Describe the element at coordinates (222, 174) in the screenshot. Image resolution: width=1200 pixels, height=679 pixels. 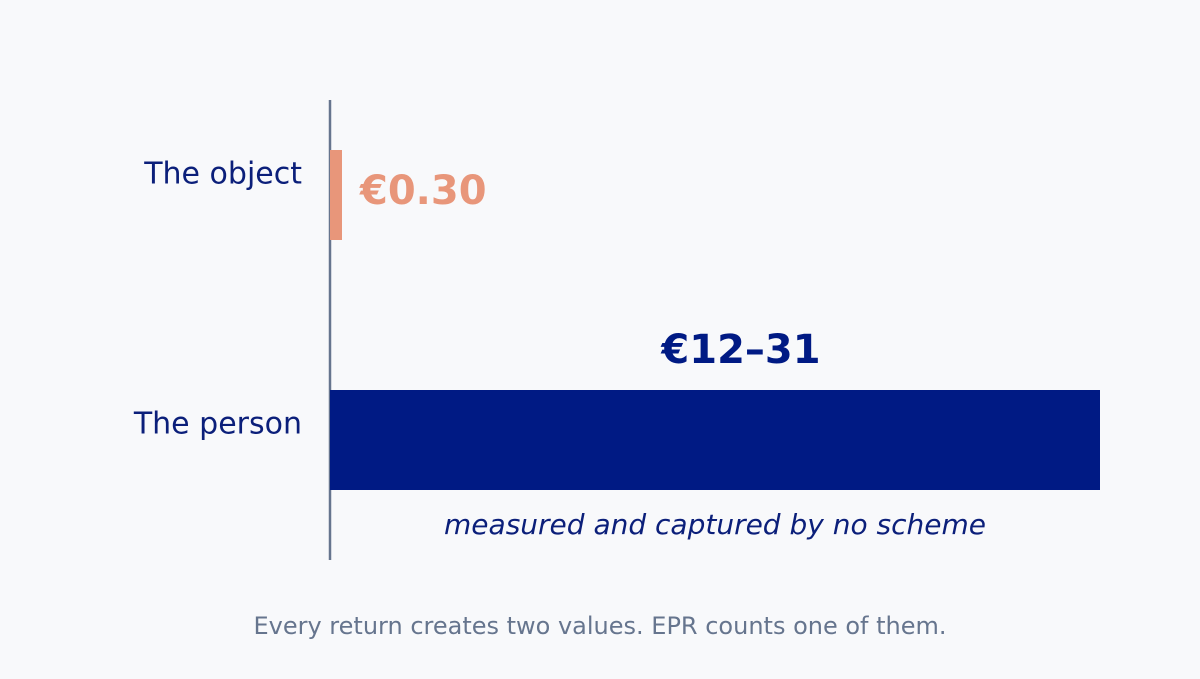
I see `category-label: The object` at that location.